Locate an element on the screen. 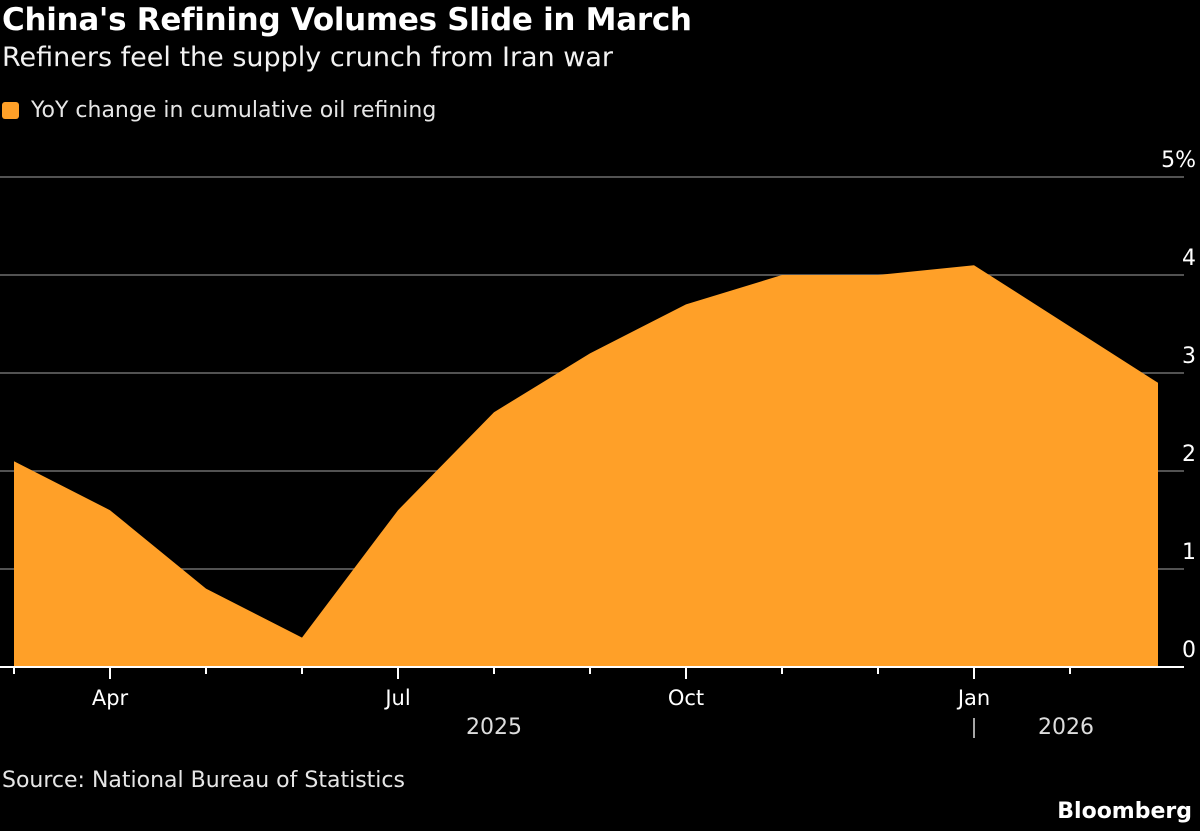  y-tick-label: 1 is located at coordinates (1189, 552).